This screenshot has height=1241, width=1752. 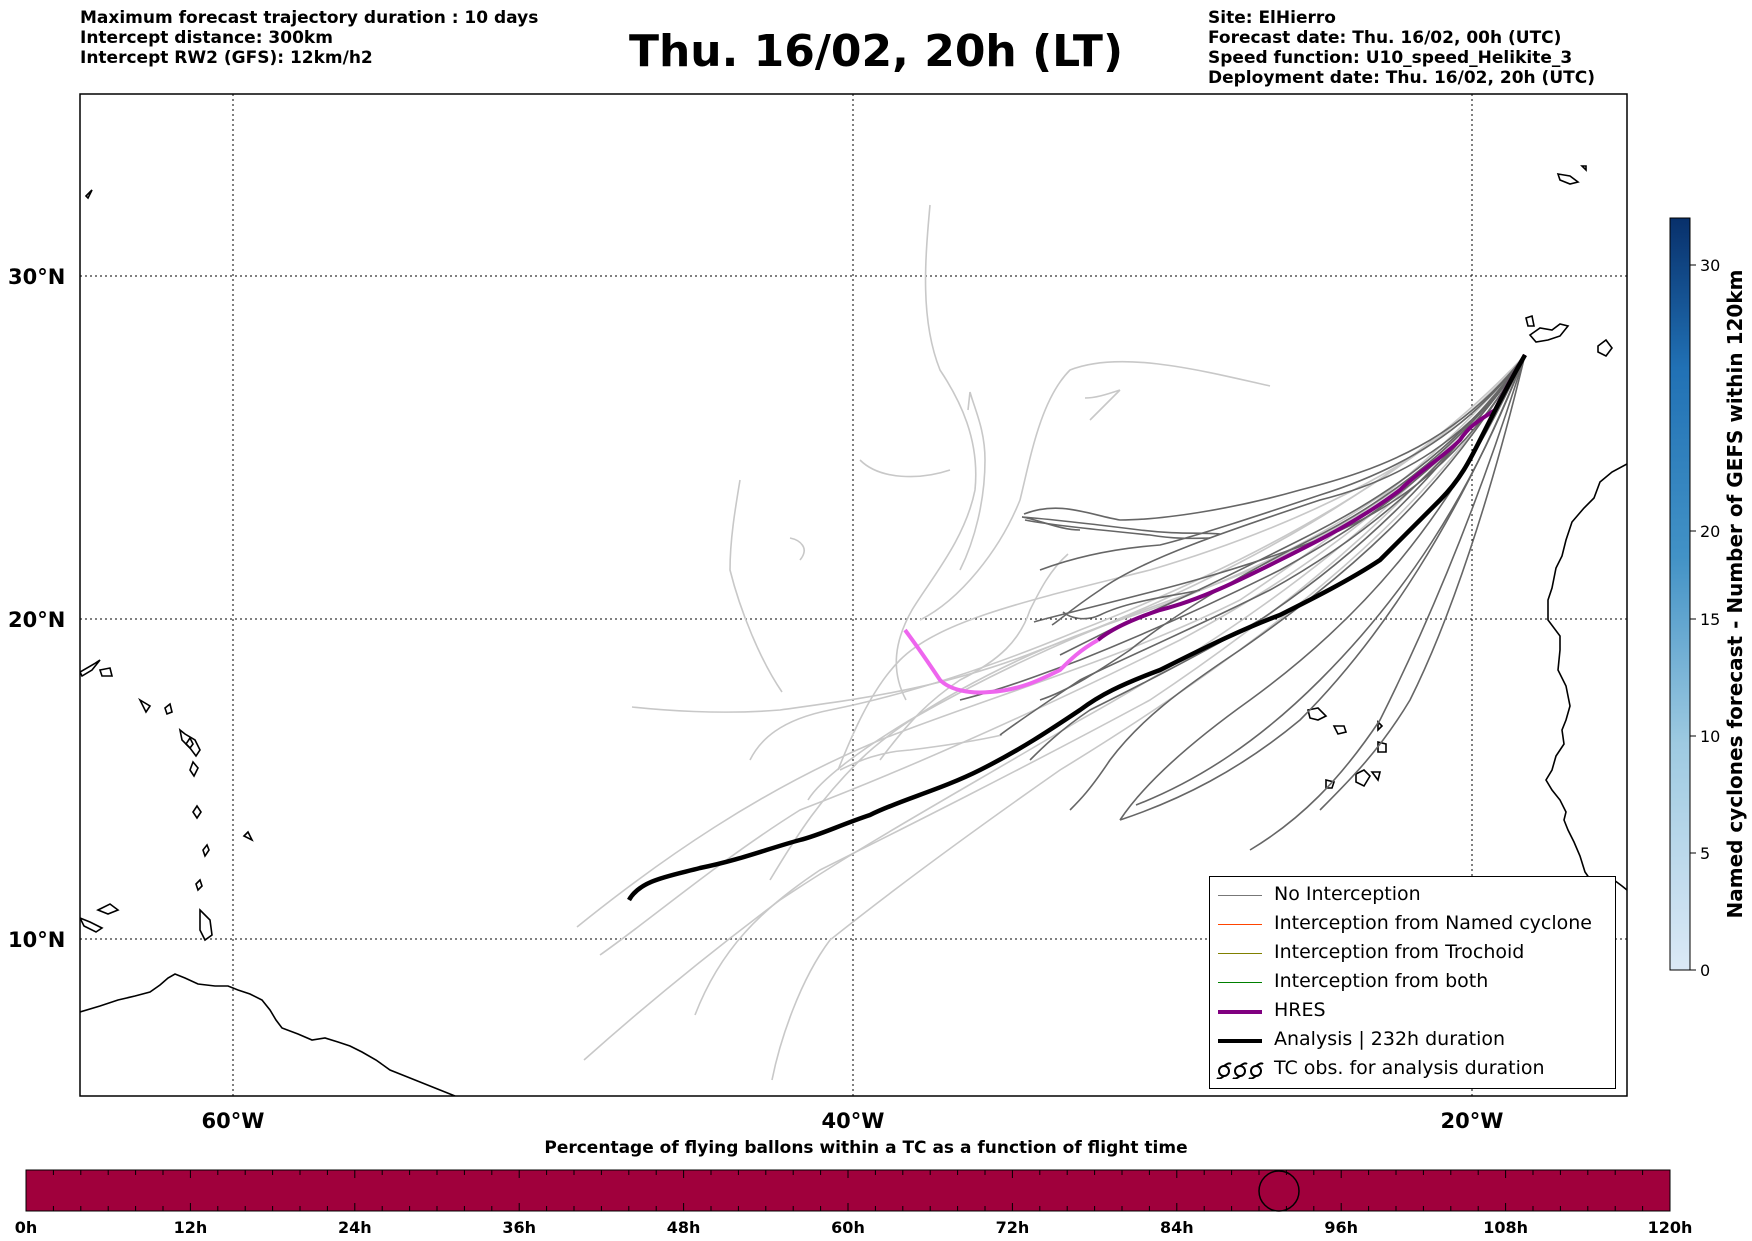 I want to click on barbados, so click(x=248, y=836).